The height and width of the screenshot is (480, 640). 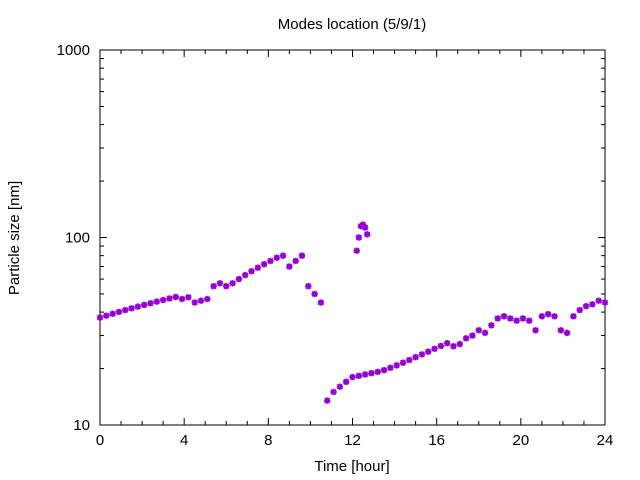 What do you see at coordinates (81, 425) in the screenshot?
I see `y-tick-label: 10` at bounding box center [81, 425].